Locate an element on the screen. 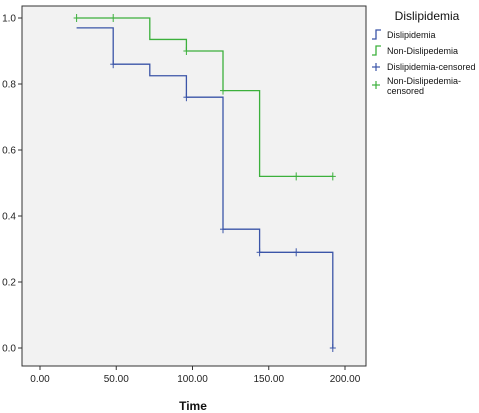 The image size is (479, 413). x-axis-title: Time is located at coordinates (193, 406).